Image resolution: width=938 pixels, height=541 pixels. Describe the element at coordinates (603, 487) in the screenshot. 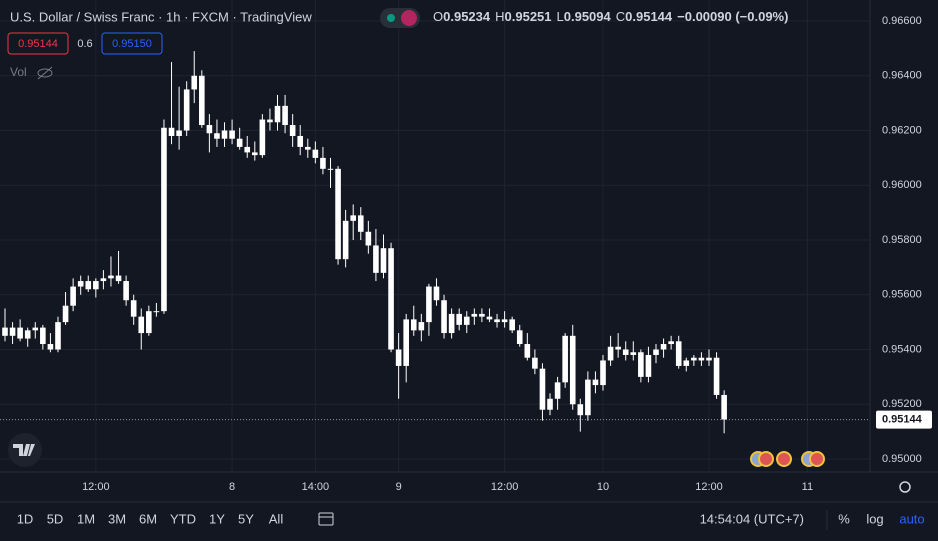

I see `x-tick-label: 10` at that location.